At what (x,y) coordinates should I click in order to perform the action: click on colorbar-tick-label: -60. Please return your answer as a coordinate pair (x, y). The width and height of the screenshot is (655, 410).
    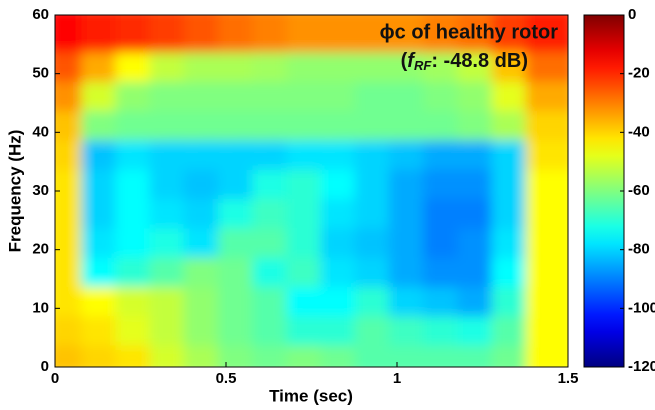
    Looking at the image, I should click on (639, 190).